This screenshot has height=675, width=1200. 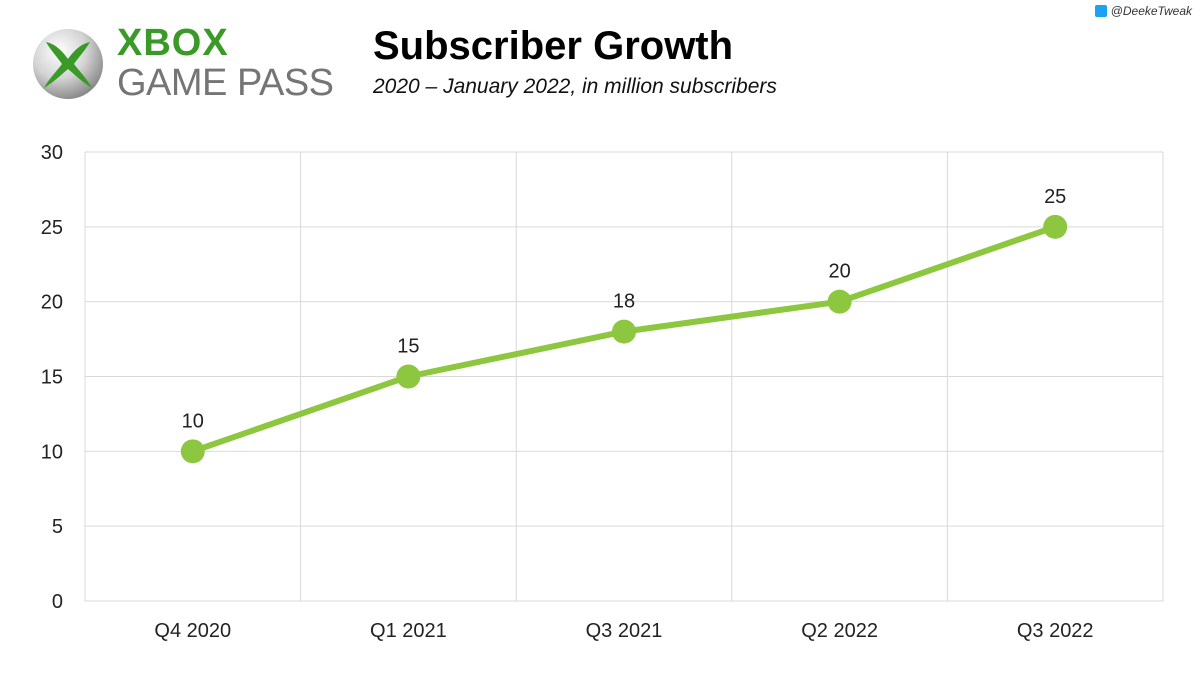 I want to click on y-tick-label: 0, so click(x=57, y=602).